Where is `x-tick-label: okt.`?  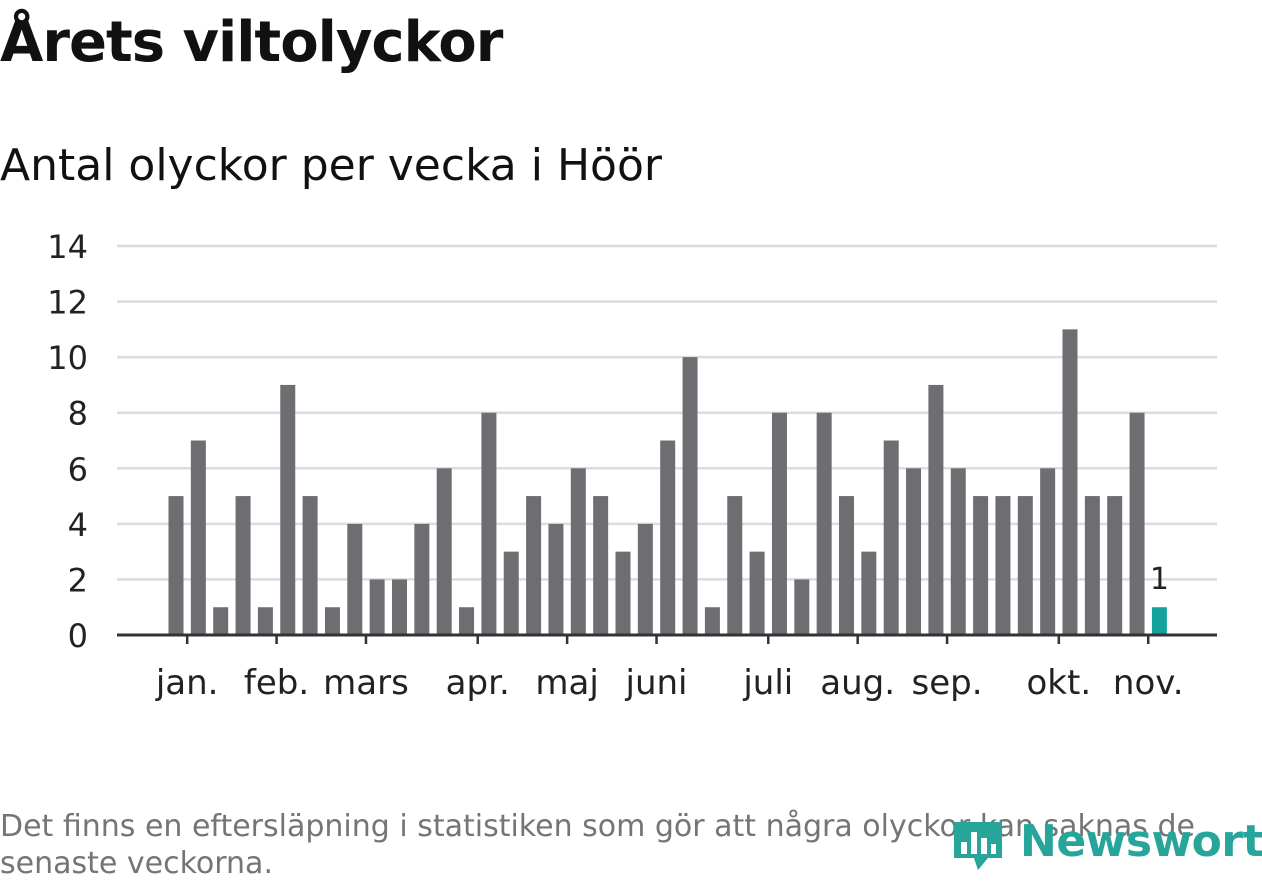
x-tick-label: okt. is located at coordinates (1059, 683).